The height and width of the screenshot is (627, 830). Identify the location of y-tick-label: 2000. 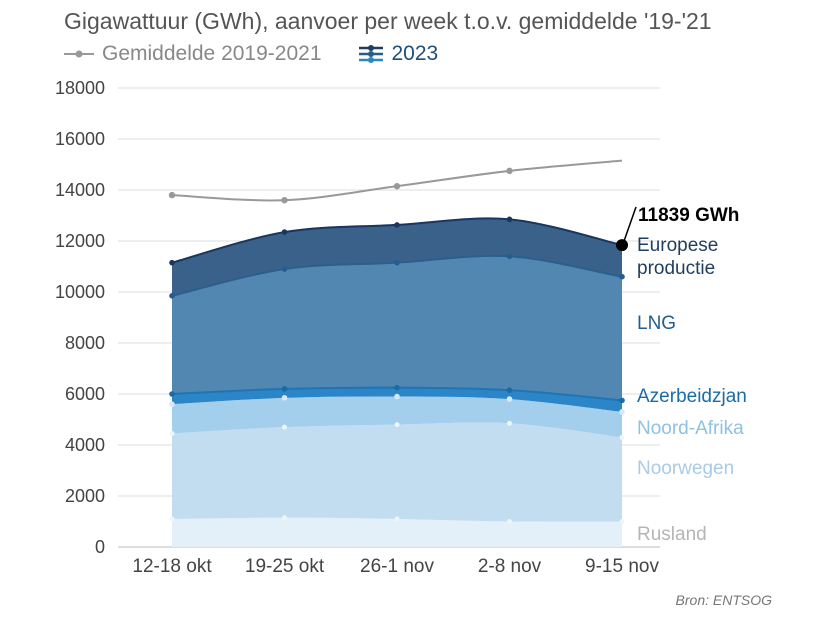
(85, 496).